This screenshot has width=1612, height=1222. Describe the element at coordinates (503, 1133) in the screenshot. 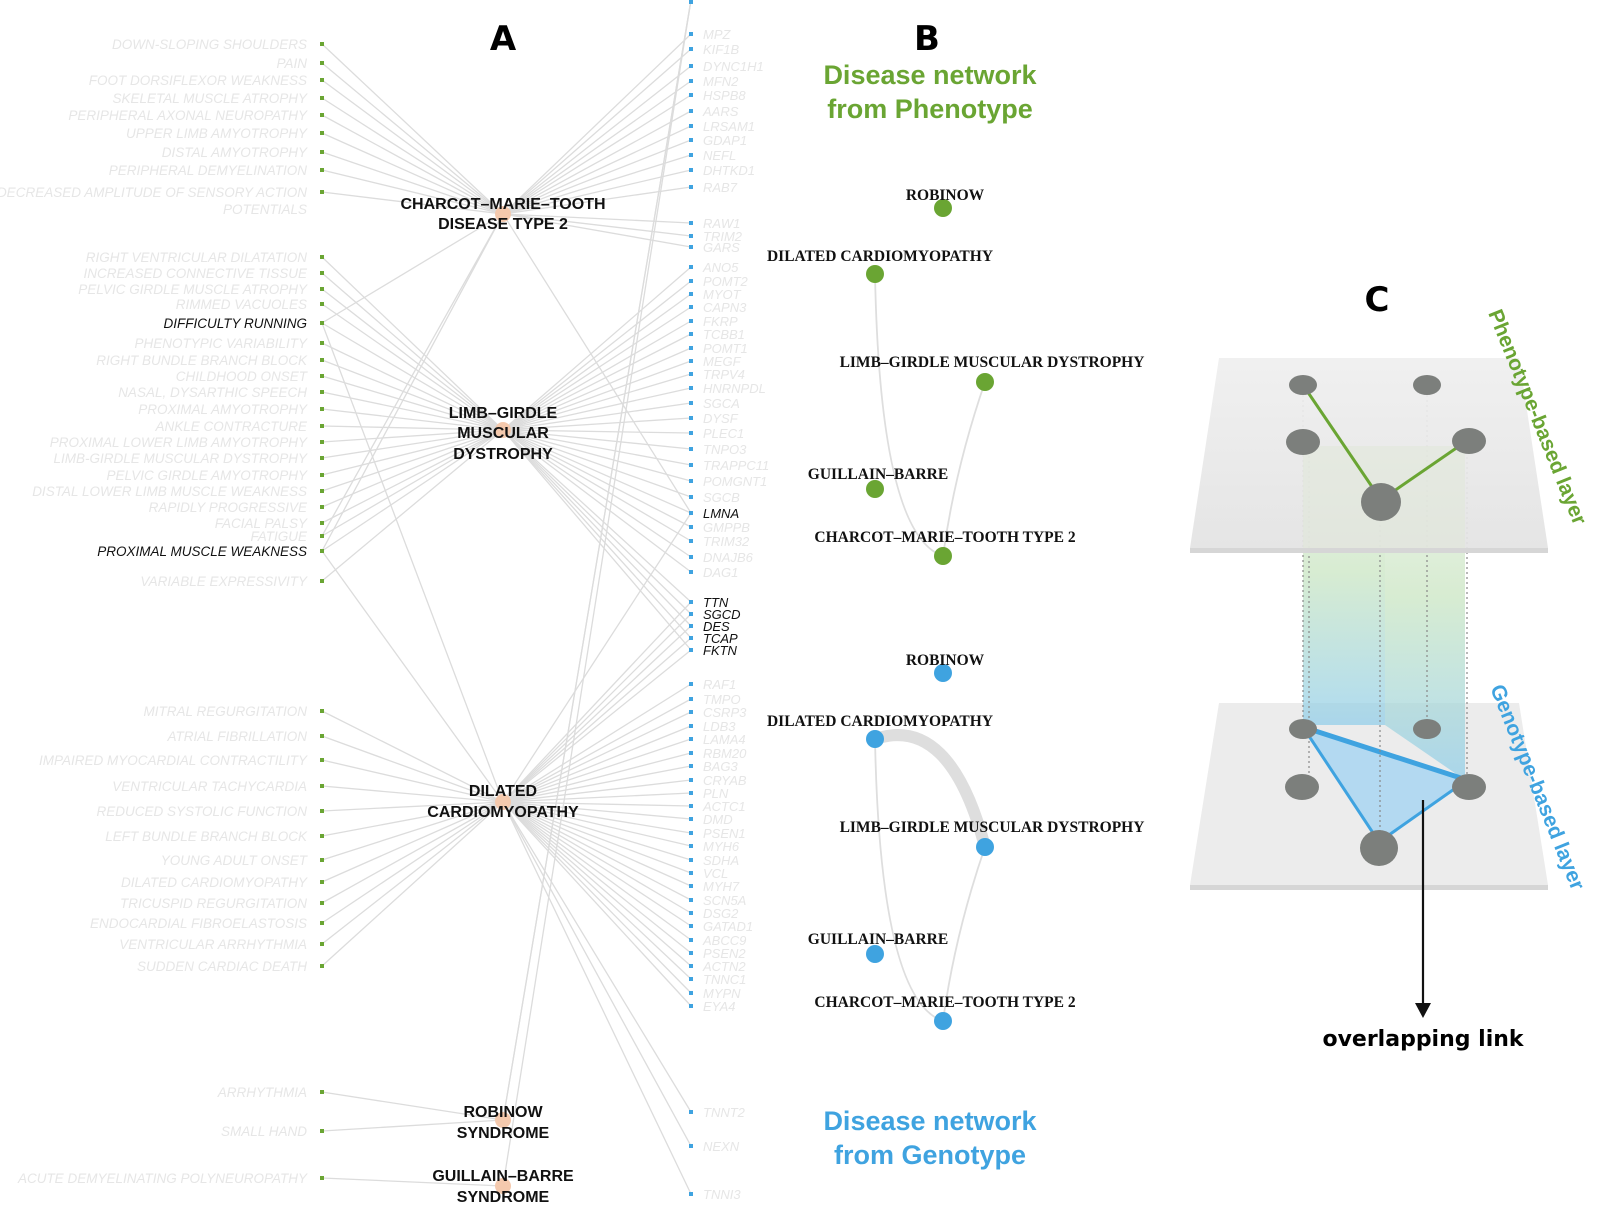

I see `disease-label: SYNDROME` at that location.